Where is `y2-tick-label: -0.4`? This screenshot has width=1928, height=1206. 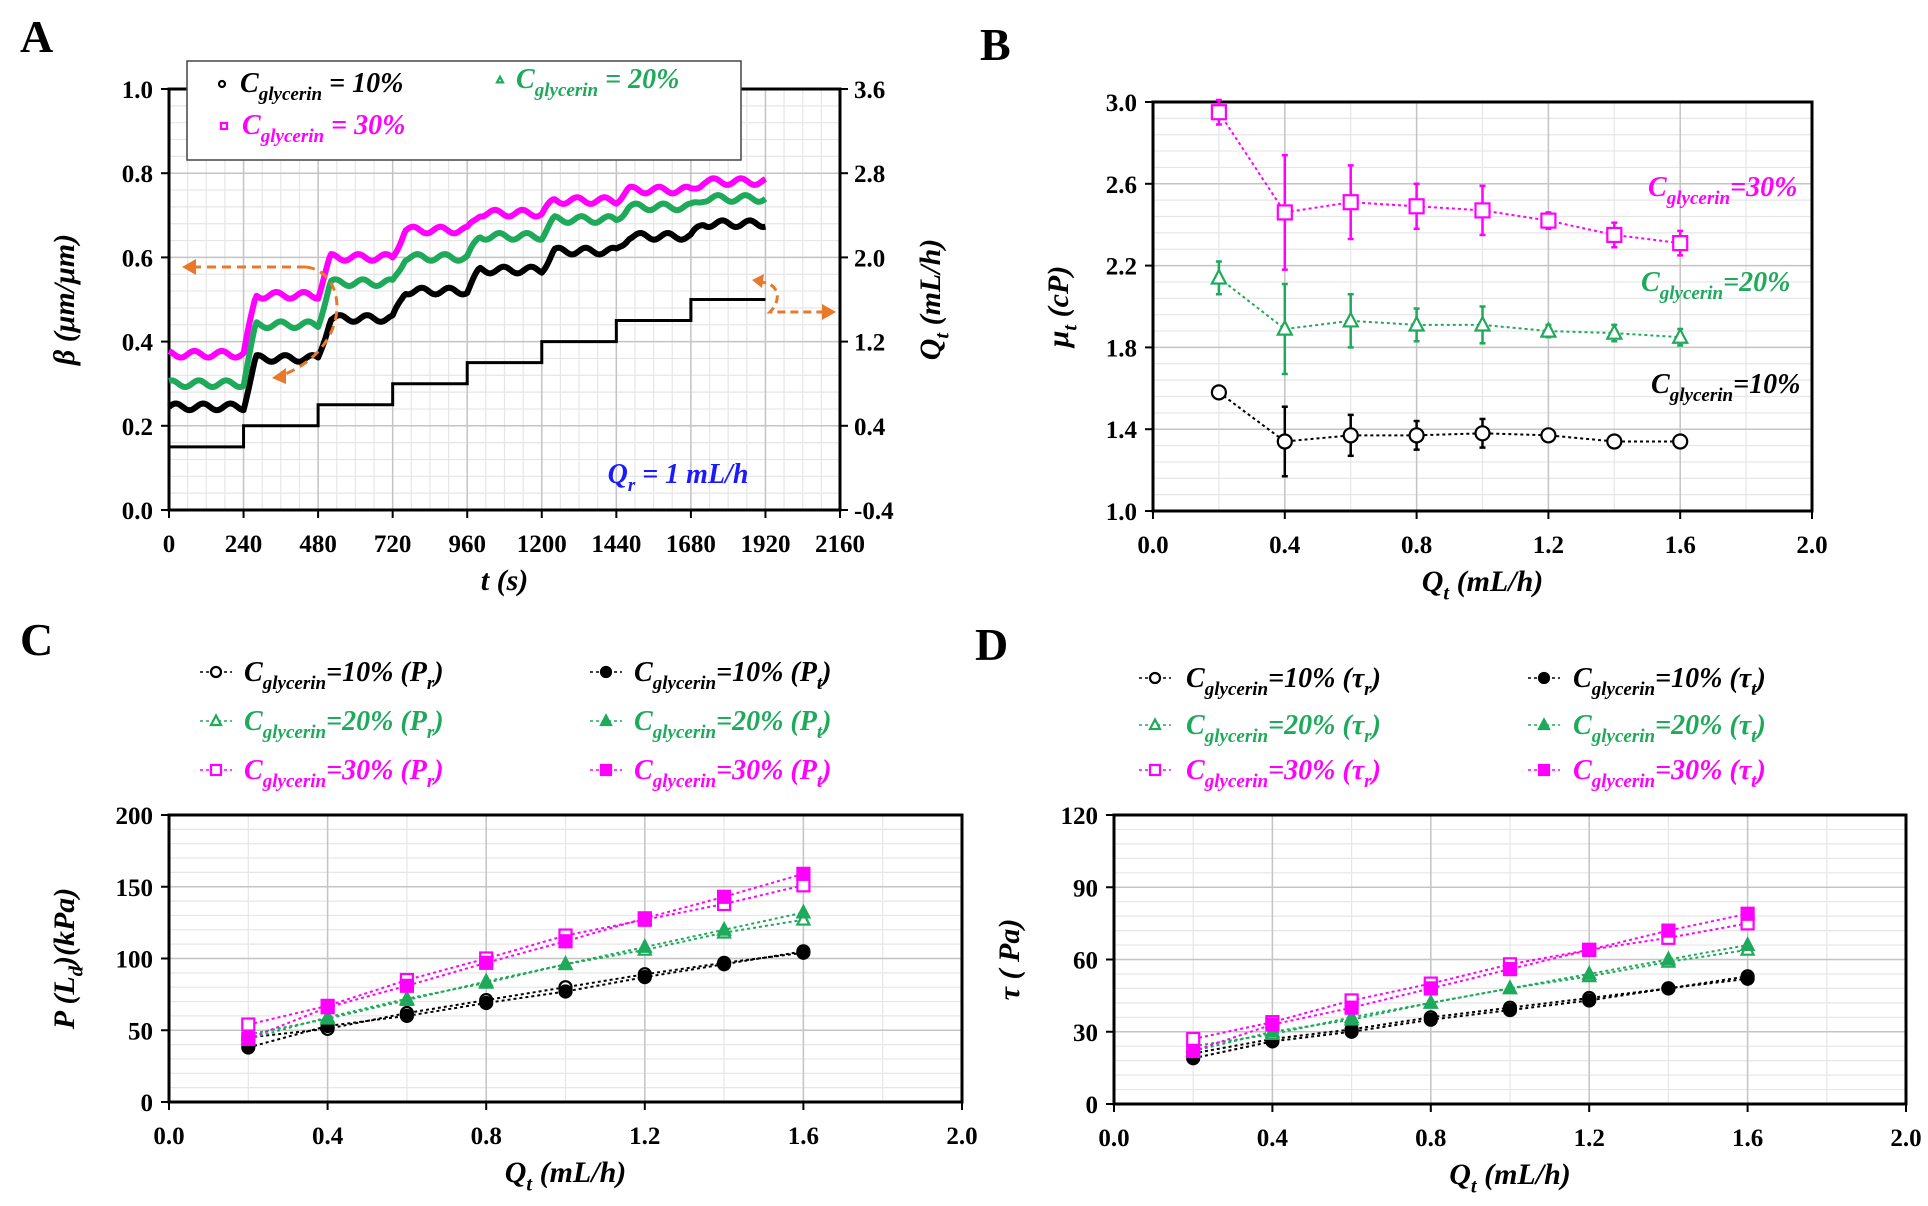
y2-tick-label: -0.4 is located at coordinates (874, 511).